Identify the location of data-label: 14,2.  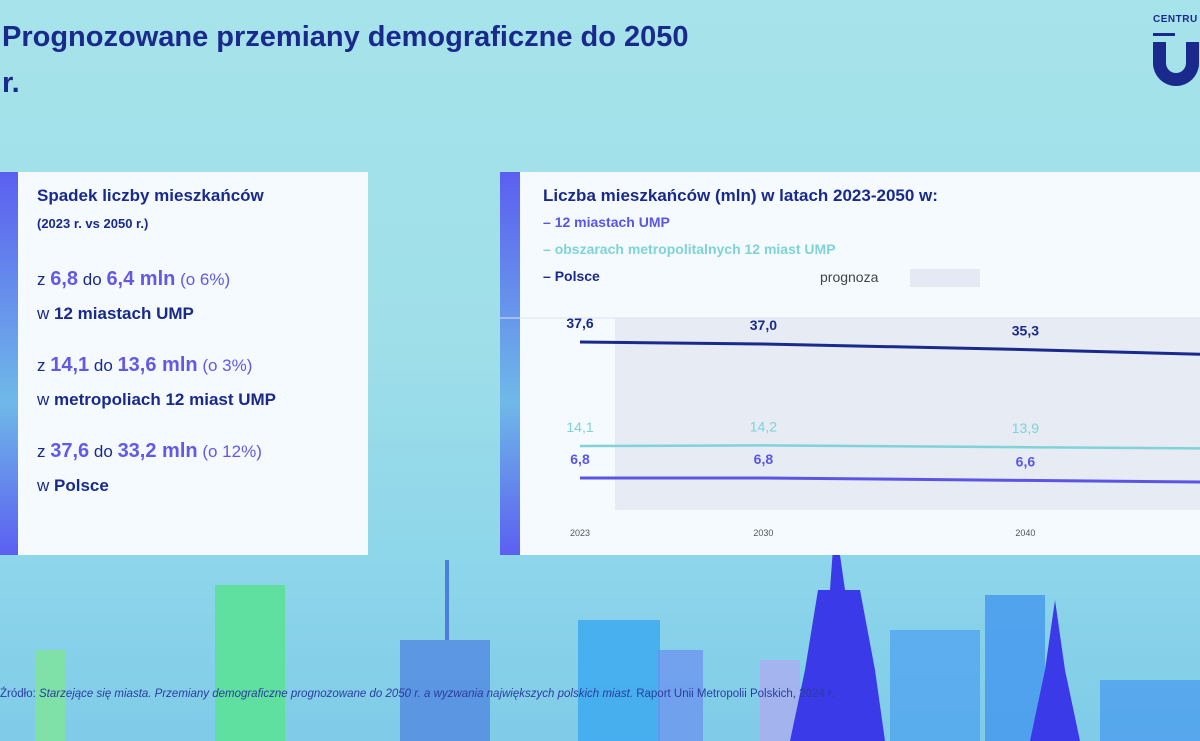
(763, 426).